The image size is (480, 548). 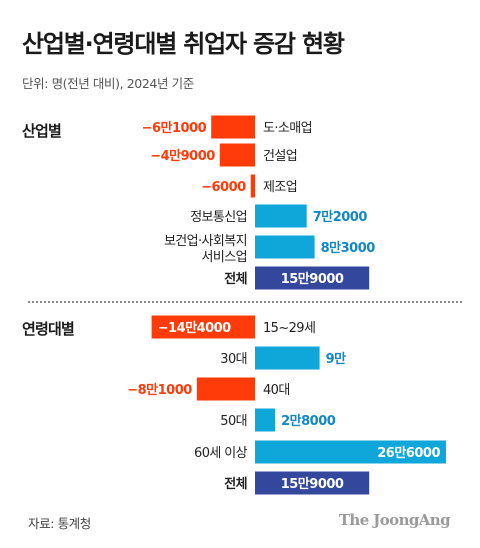 I want to click on age-value-label-0: −14만4000, so click(x=195, y=328).